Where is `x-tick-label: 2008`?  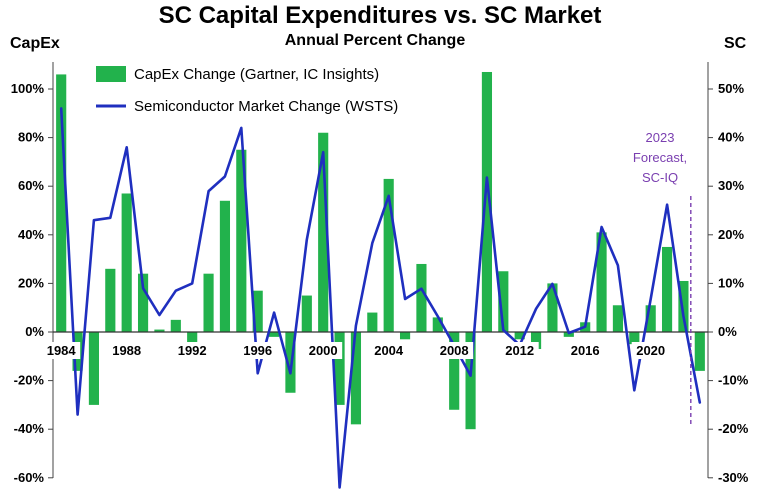
x-tick-label: 2008 is located at coordinates (454, 350).